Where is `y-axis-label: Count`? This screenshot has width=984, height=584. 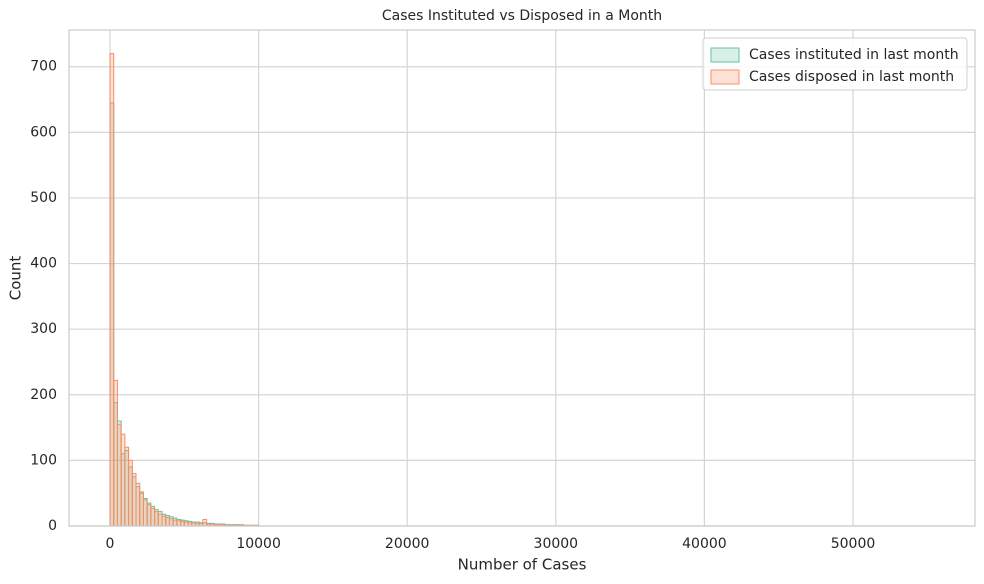
y-axis-label: Count is located at coordinates (16, 278).